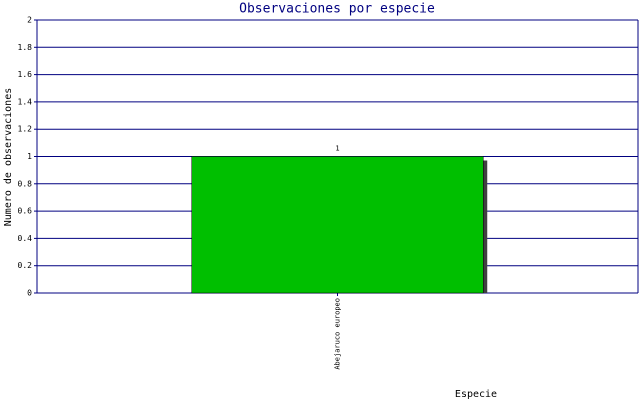 This screenshot has width=640, height=400. Describe the element at coordinates (25, 238) in the screenshot. I see `y-tick-label: 0.4` at that location.